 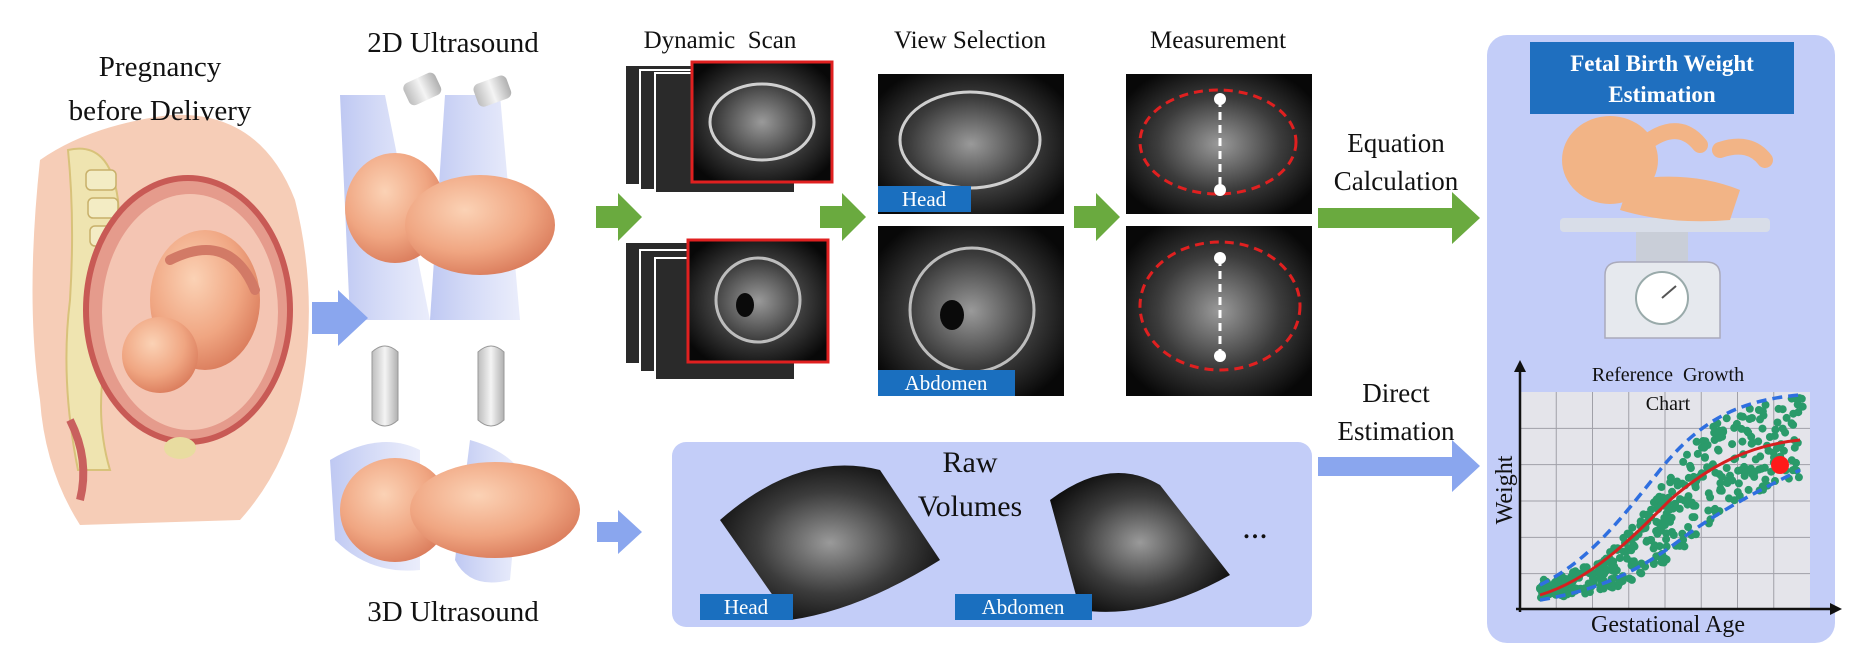 I want to click on chart-x-label: Gestational Age, so click(x=1668, y=625).